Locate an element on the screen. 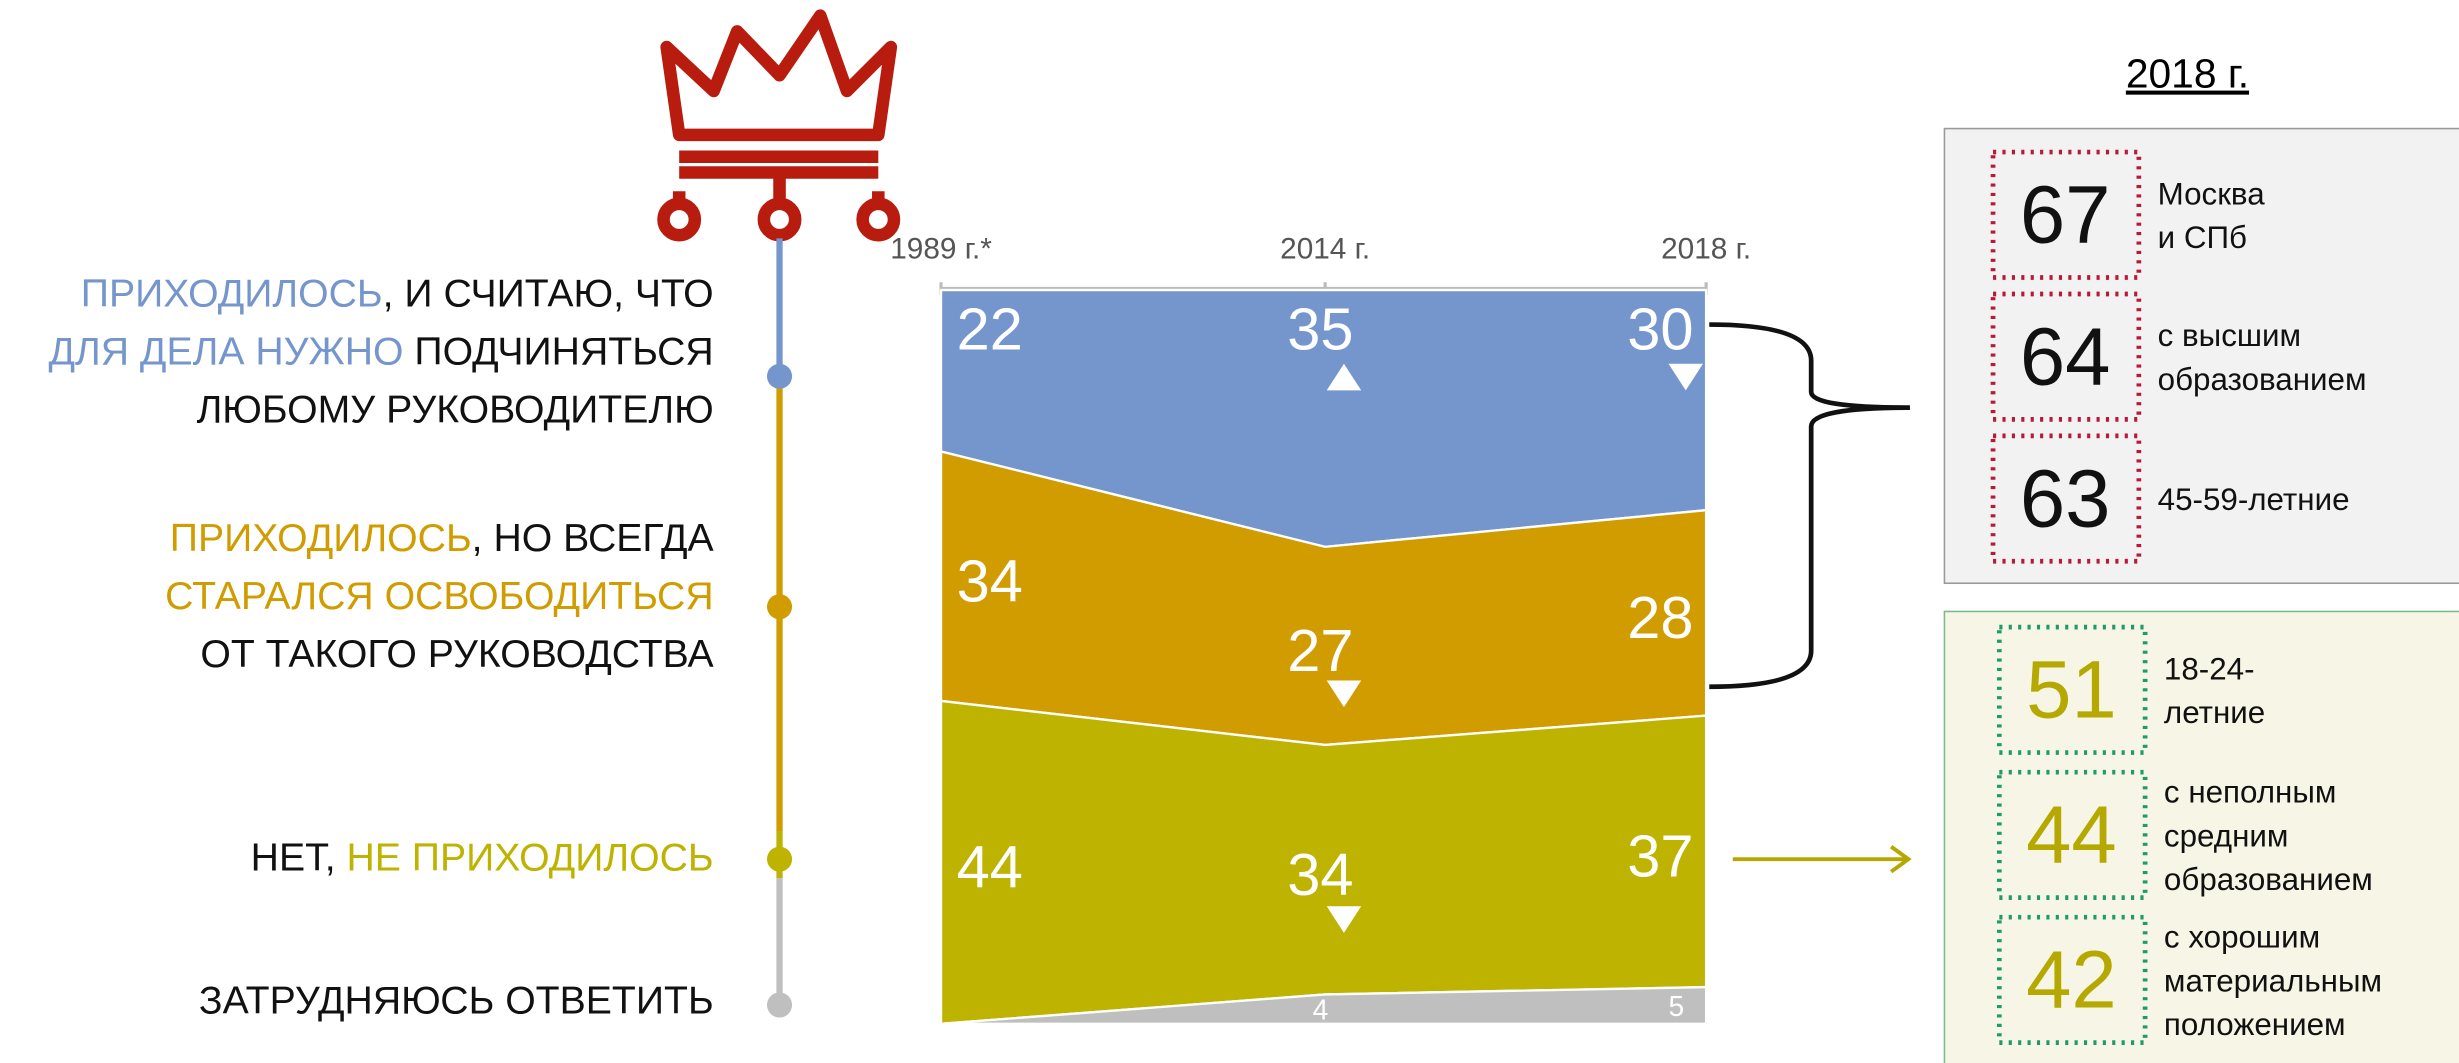 Image resolution: width=2459 pixels, height=1063 pixels. crown-icon is located at coordinates (779, 125).